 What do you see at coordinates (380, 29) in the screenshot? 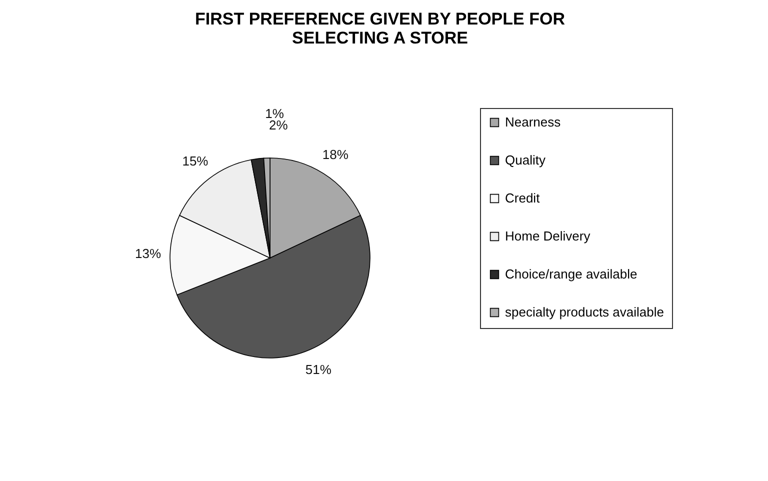
I see `chart-title: FIRST PREFERENCE GIVEN BY PEOPLE FOR SELECTING A STORE` at bounding box center [380, 29].